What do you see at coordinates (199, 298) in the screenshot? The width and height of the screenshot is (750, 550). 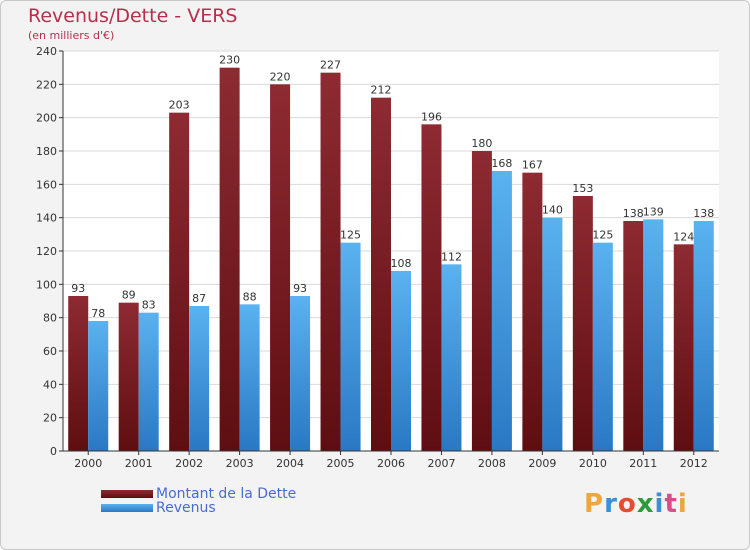 I see `bar-label-revenus: 87` at bounding box center [199, 298].